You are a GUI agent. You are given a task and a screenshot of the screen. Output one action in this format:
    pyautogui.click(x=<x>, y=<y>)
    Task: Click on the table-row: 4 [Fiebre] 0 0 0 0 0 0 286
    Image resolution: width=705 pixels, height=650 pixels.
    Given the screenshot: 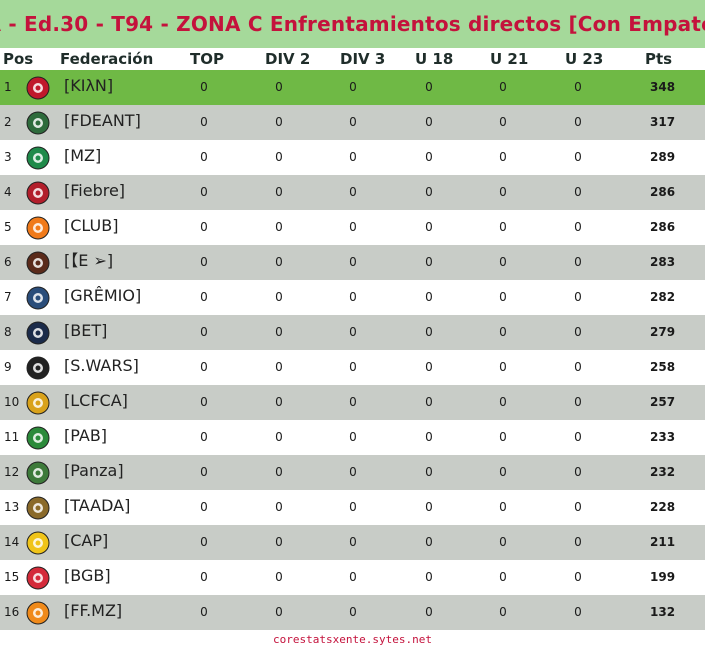 What is the action you would take?
    pyautogui.click(x=352, y=192)
    